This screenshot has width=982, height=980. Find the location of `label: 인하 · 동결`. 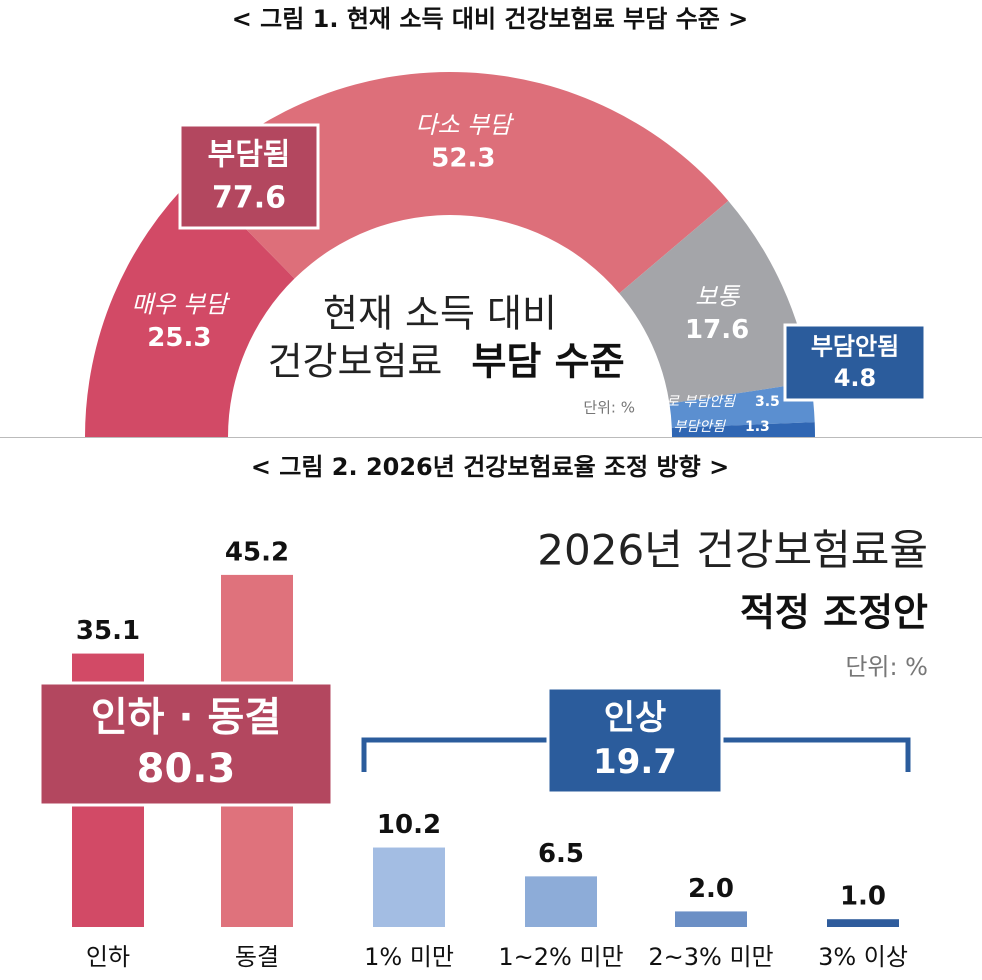

label: 인하 · 동결 is located at coordinates (186, 718).